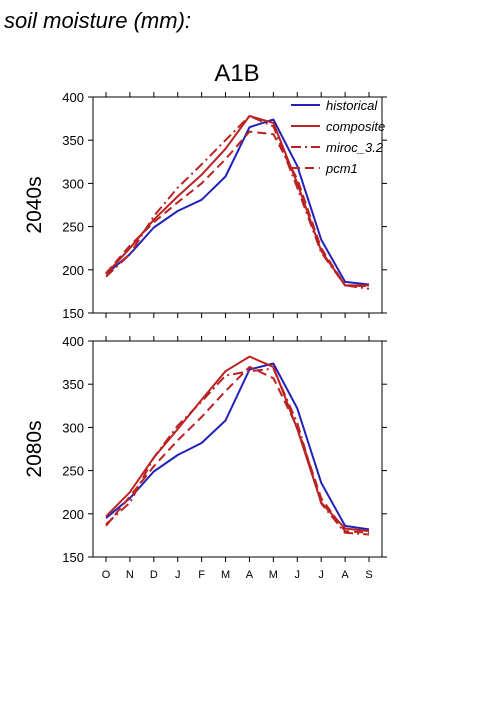 The height and width of the screenshot is (709, 501). I want to click on series-line-composite, so click(237, 444).